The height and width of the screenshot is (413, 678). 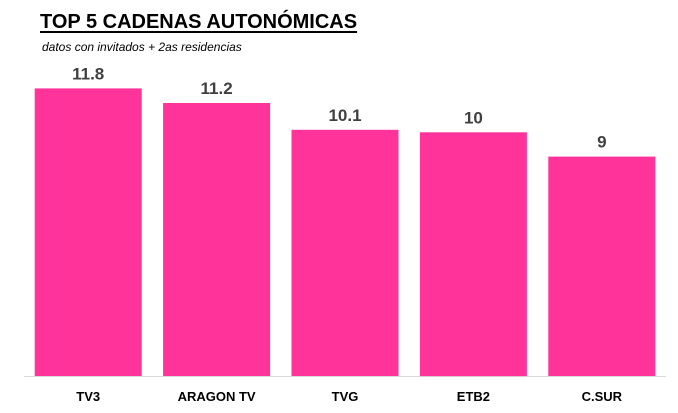 What do you see at coordinates (473, 254) in the screenshot?
I see `bar-etb2` at bounding box center [473, 254].